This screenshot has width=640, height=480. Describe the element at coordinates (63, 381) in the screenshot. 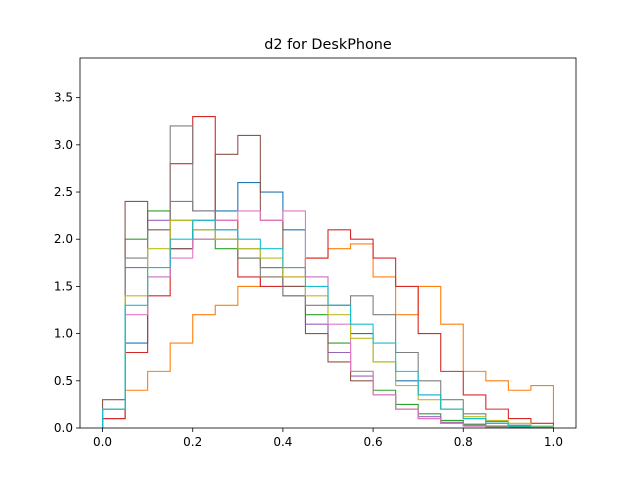

I see `y-tick-label: 0.5` at that location.